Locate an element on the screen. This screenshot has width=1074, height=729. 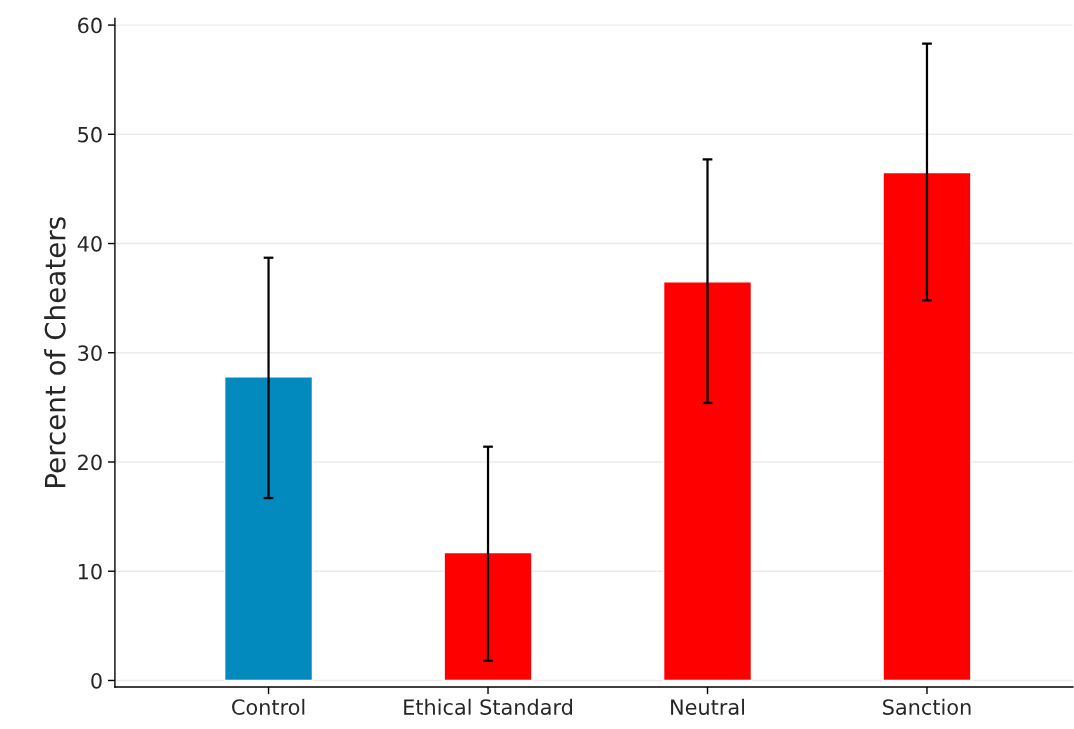
y-tick-label: 30 is located at coordinates (90, 353).